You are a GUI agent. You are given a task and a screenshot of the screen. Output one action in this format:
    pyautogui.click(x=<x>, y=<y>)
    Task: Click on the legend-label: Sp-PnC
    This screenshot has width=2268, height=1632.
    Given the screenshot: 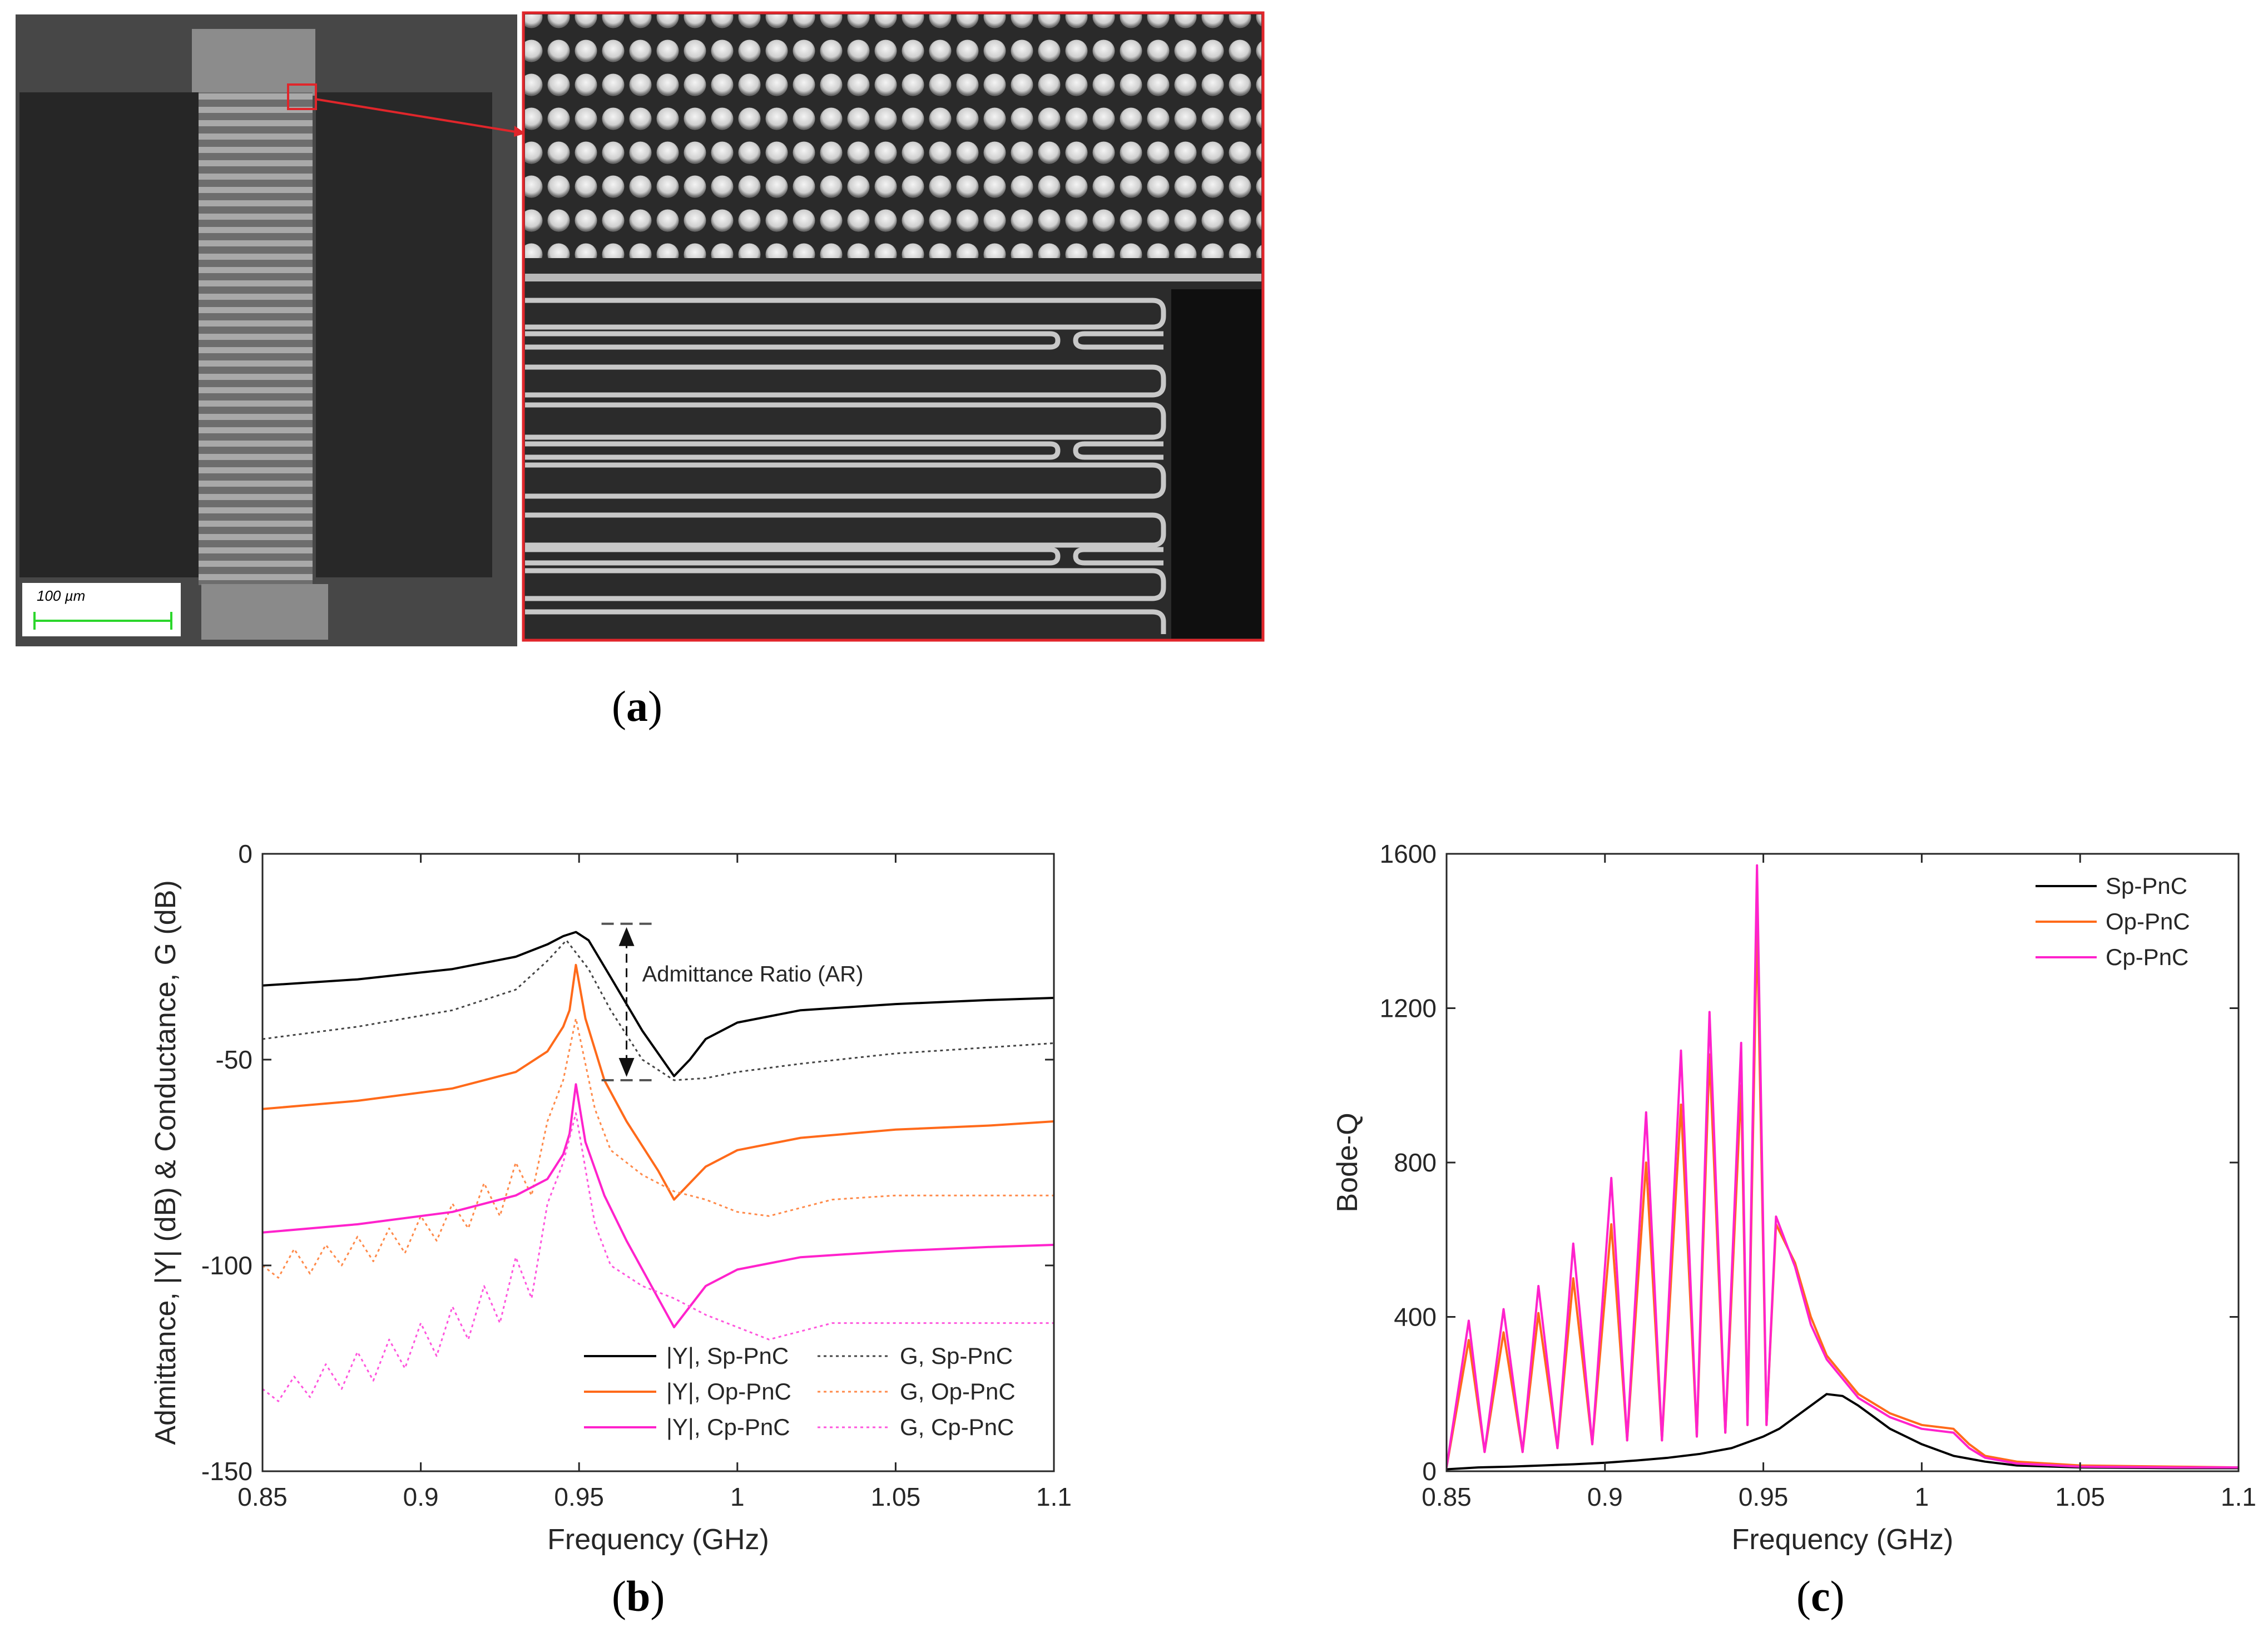 What is the action you would take?
    pyautogui.click(x=2146, y=886)
    